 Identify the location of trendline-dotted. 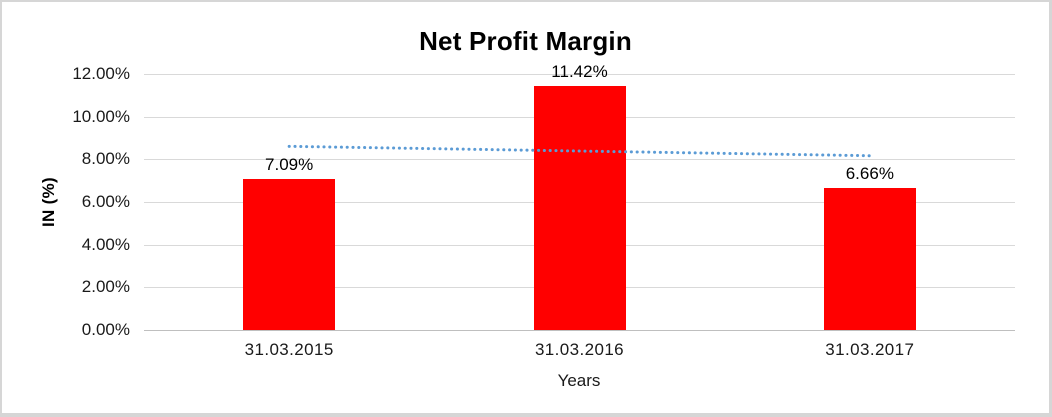
(579, 151).